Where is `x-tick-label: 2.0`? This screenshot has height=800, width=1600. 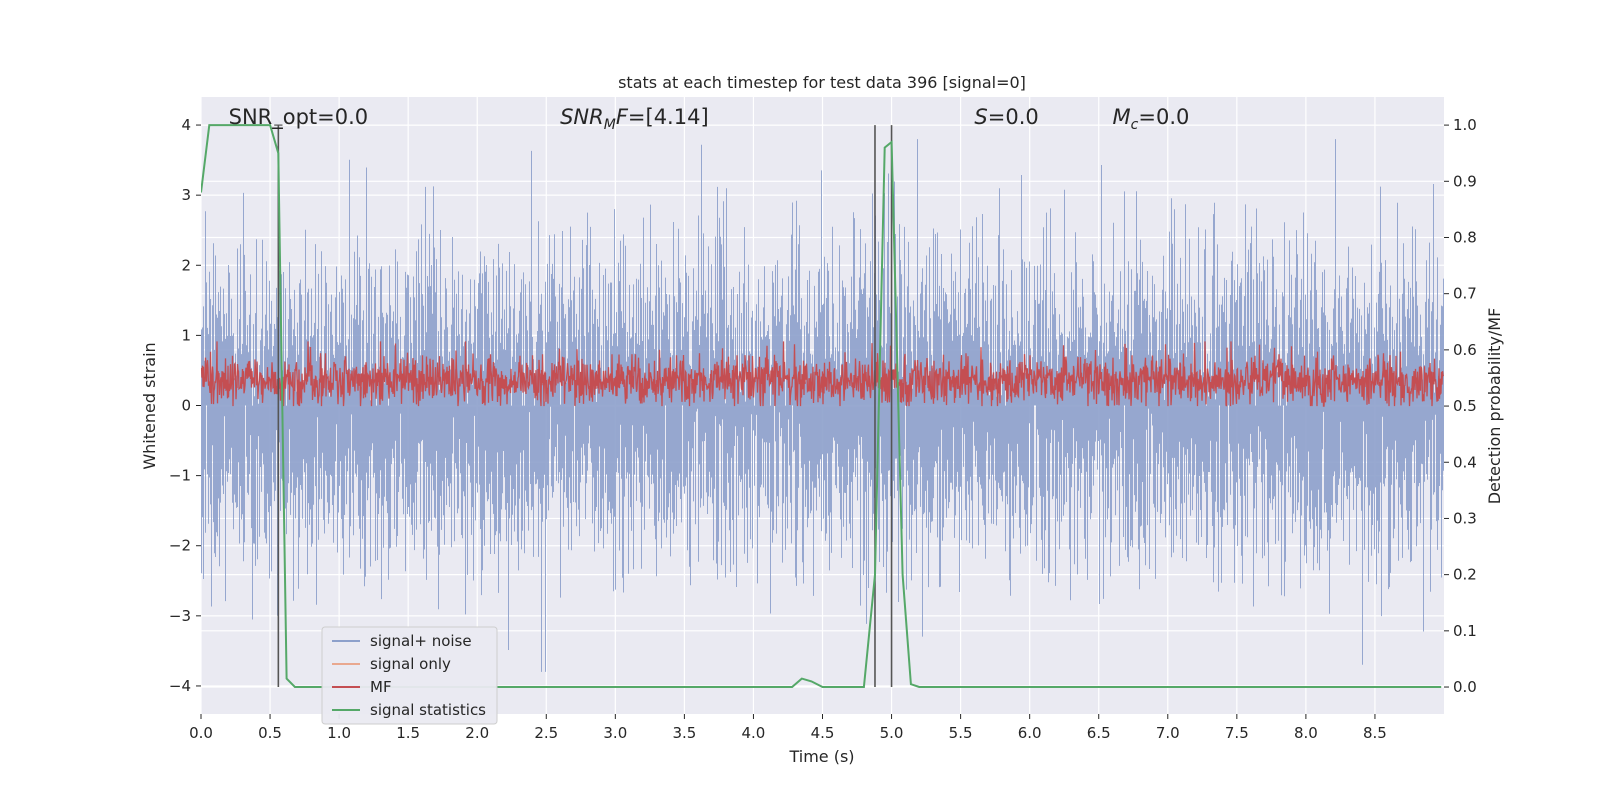 x-tick-label: 2.0 is located at coordinates (477, 733).